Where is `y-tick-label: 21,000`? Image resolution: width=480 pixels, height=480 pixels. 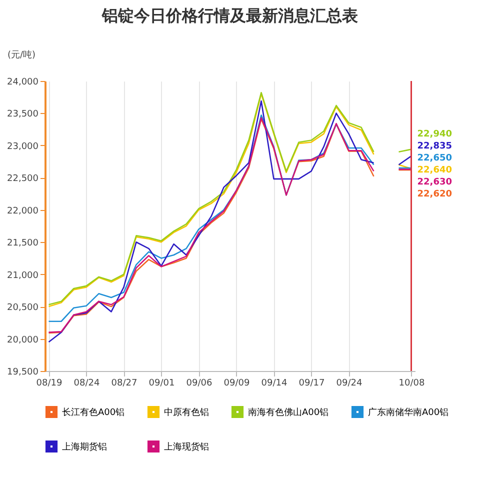 y-tick-label: 21,000 is located at coordinates (23, 275).